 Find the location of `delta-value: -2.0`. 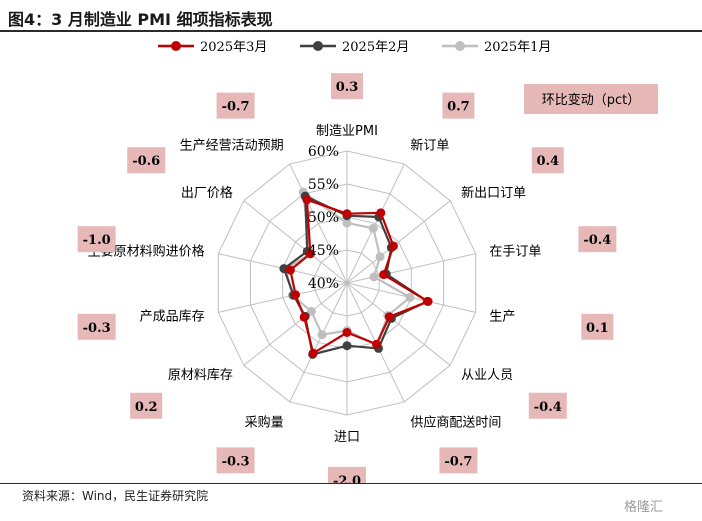

delta-value: -2.0 is located at coordinates (347, 478).